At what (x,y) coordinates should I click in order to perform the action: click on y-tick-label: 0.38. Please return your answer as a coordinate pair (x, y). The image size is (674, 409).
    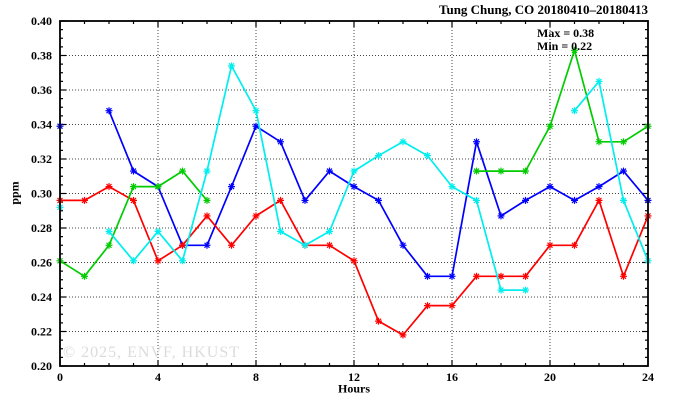
    Looking at the image, I should click on (41, 56).